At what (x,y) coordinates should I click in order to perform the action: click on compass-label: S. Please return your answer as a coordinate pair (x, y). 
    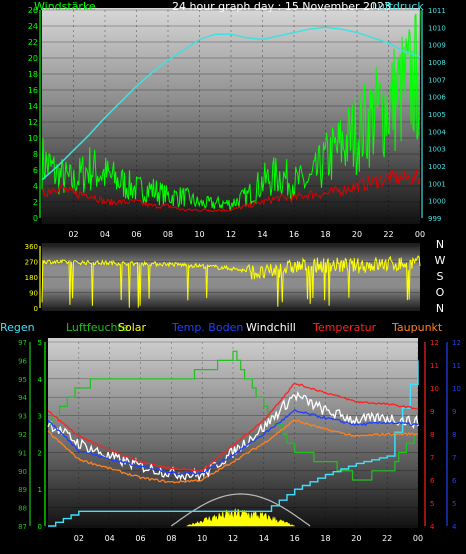
    Looking at the image, I should click on (440, 276).